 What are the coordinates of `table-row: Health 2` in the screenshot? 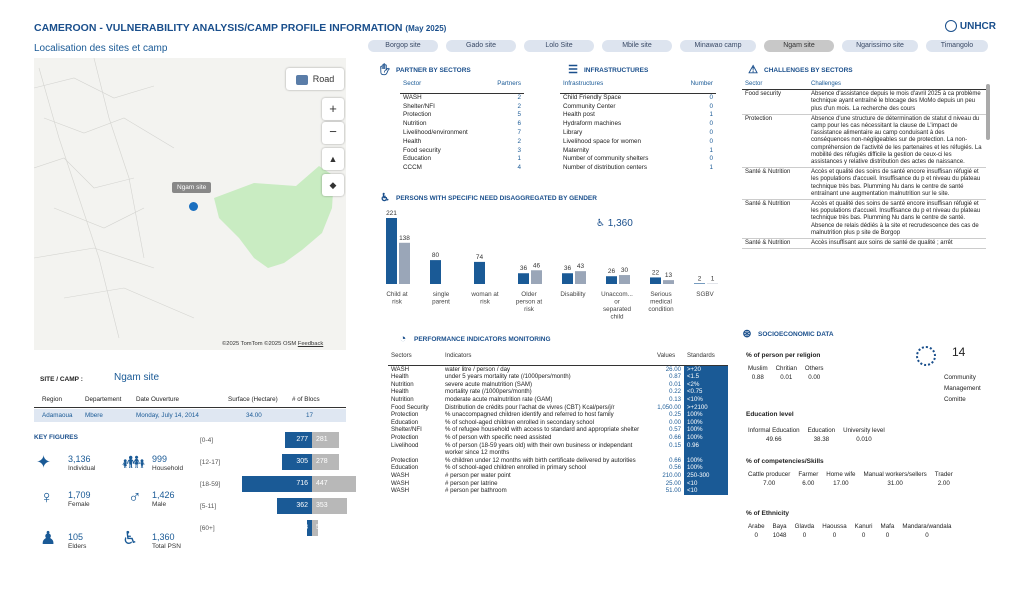 It's located at (462, 142).